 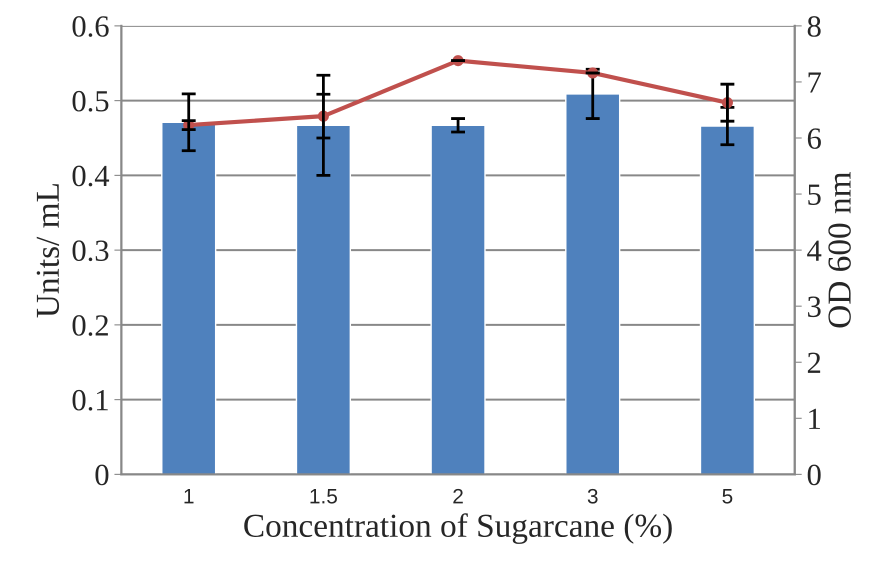 What do you see at coordinates (101, 475) in the screenshot?
I see `y-tick-label: 0` at bounding box center [101, 475].